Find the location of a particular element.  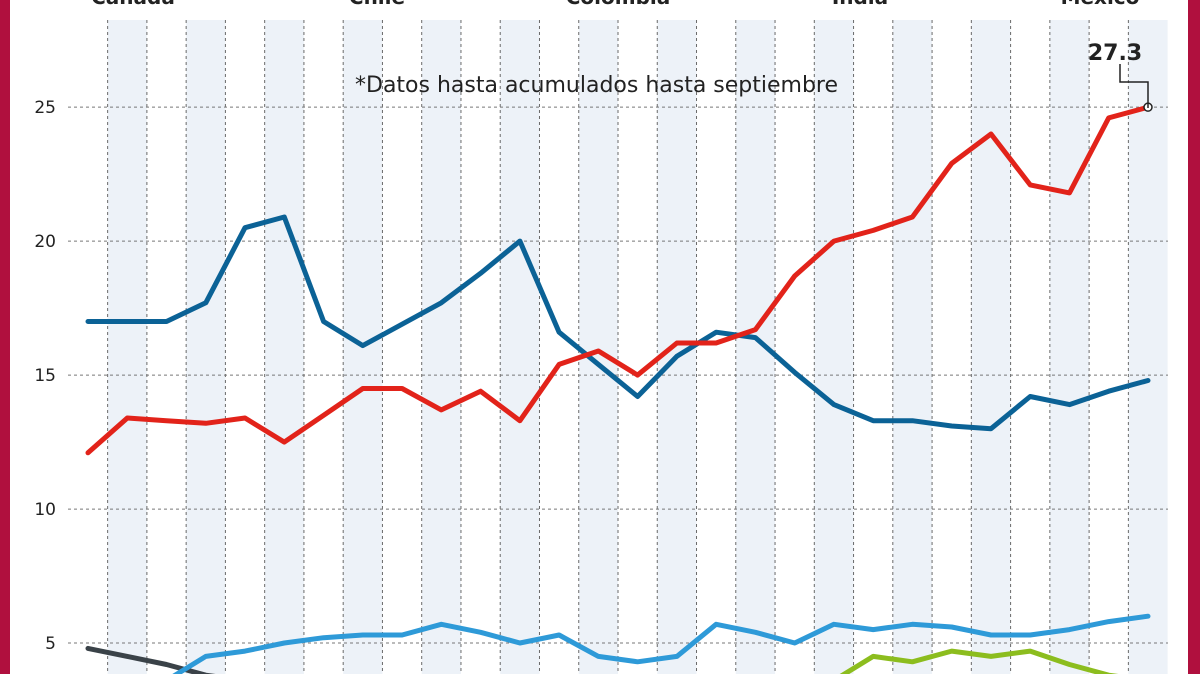

callout-line is located at coordinates (1134, 86).